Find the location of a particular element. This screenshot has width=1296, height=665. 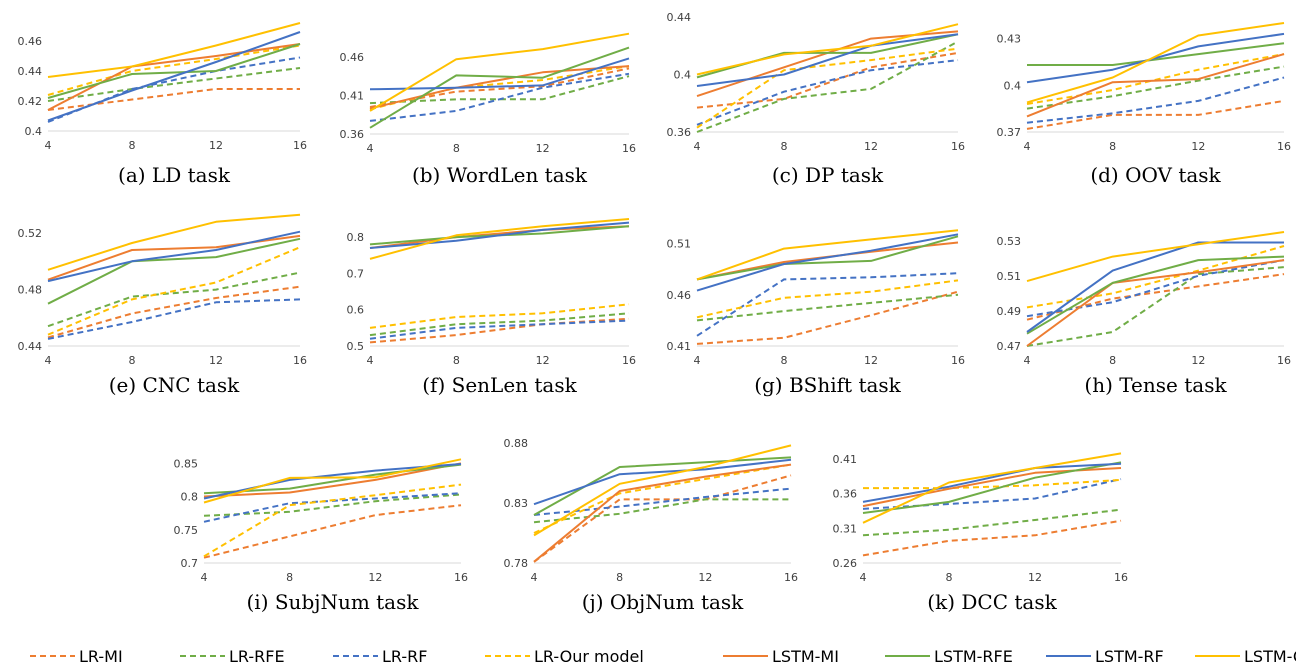

y-tick-label: 0.26 is located at coordinates (845, 563).